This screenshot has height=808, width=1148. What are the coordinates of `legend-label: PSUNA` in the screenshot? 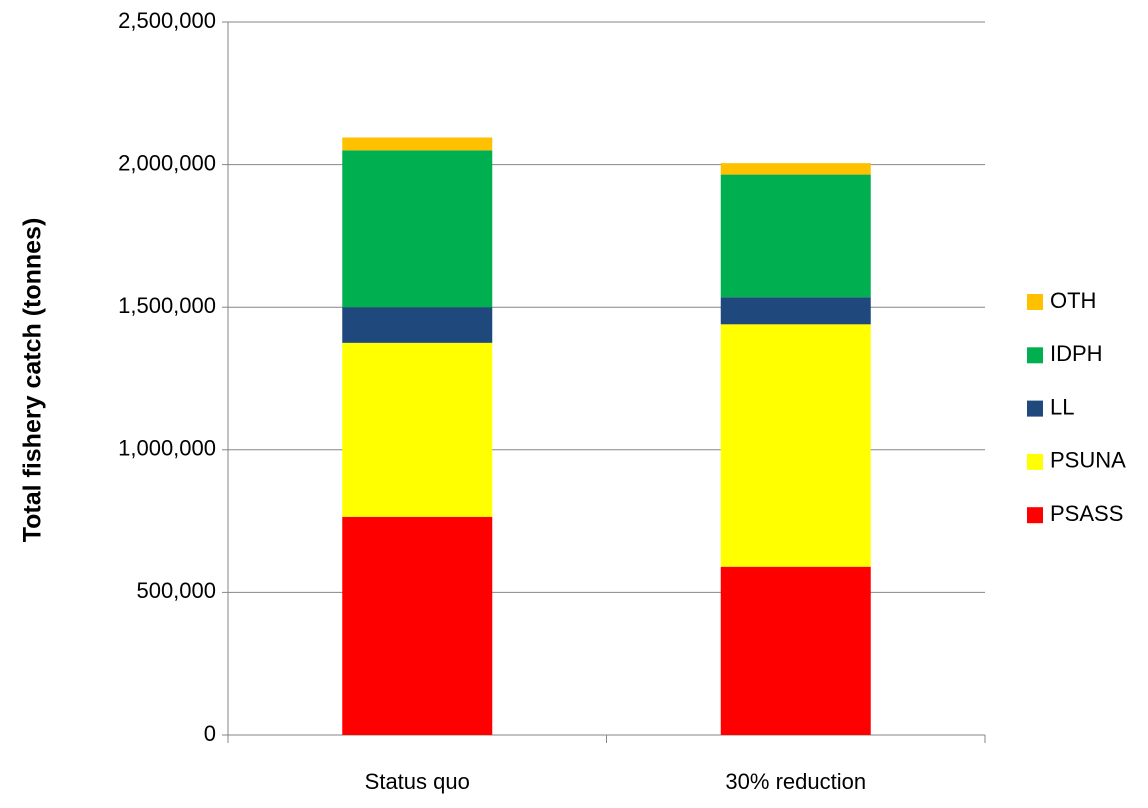 It's located at (1088, 460).